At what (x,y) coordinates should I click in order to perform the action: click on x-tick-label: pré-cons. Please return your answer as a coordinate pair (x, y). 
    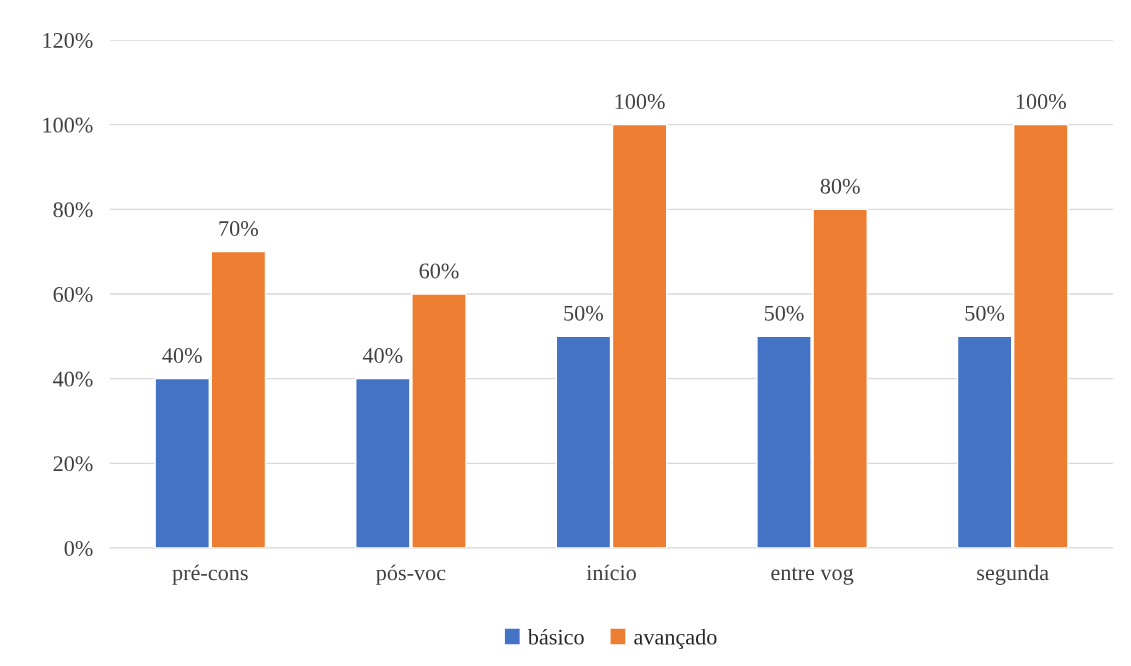
    Looking at the image, I should click on (210, 574).